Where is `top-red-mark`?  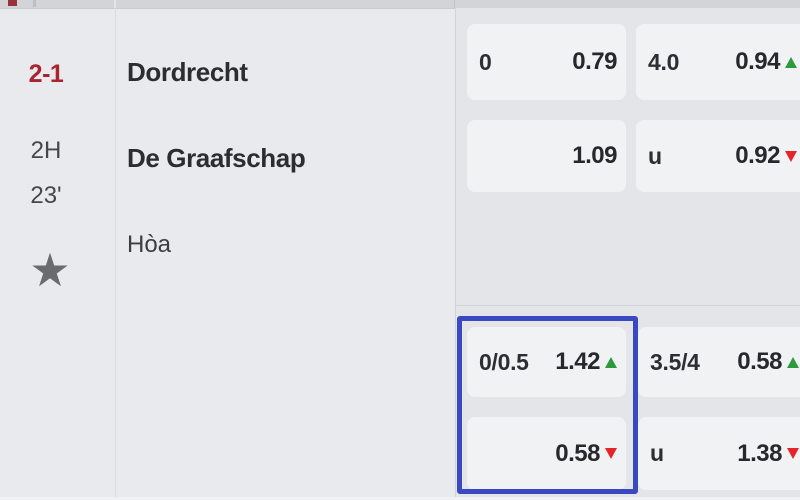 top-red-mark is located at coordinates (12, 3).